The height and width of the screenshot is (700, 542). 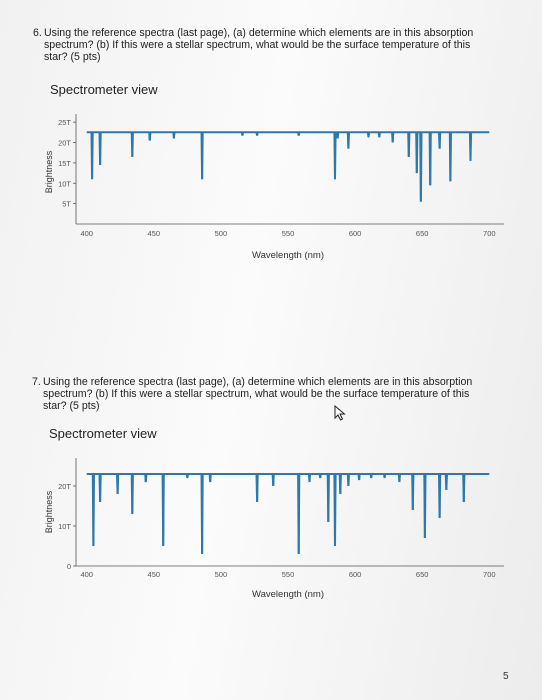 I want to click on y-tick-label: 25T, so click(x=64, y=122).